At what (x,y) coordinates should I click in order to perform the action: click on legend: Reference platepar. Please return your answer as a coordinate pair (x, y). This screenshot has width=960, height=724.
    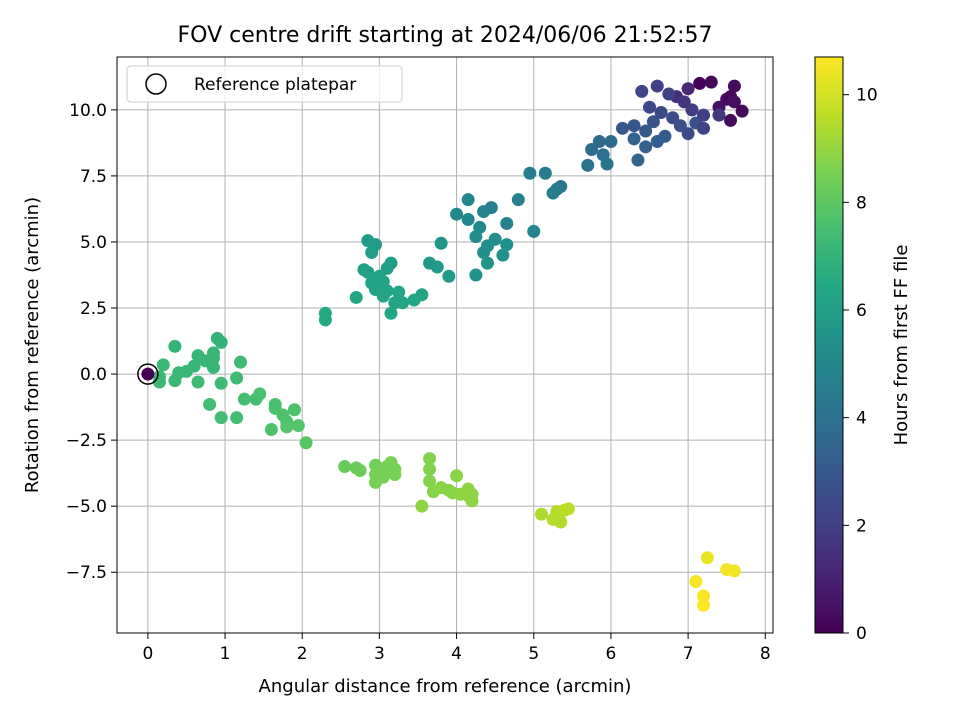
    Looking at the image, I should click on (264, 84).